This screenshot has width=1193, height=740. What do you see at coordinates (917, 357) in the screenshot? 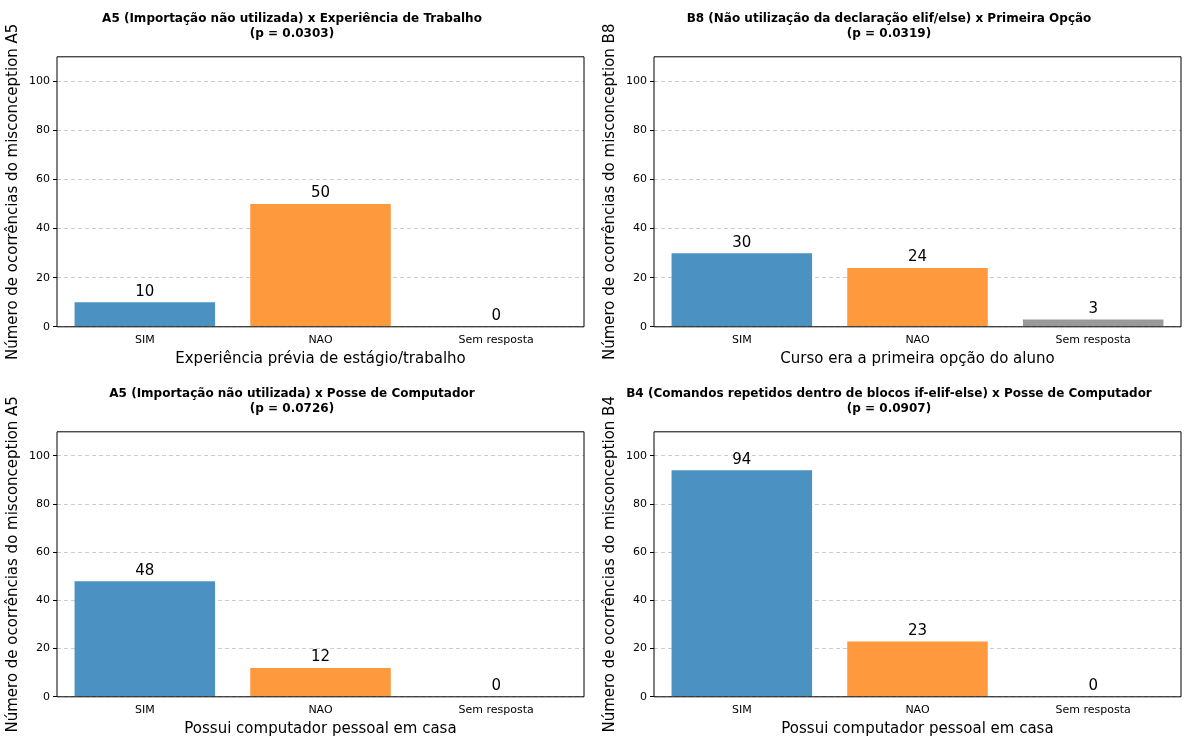
I see `x-axis-title: Curso era a primeira opção do aluno` at bounding box center [917, 357].